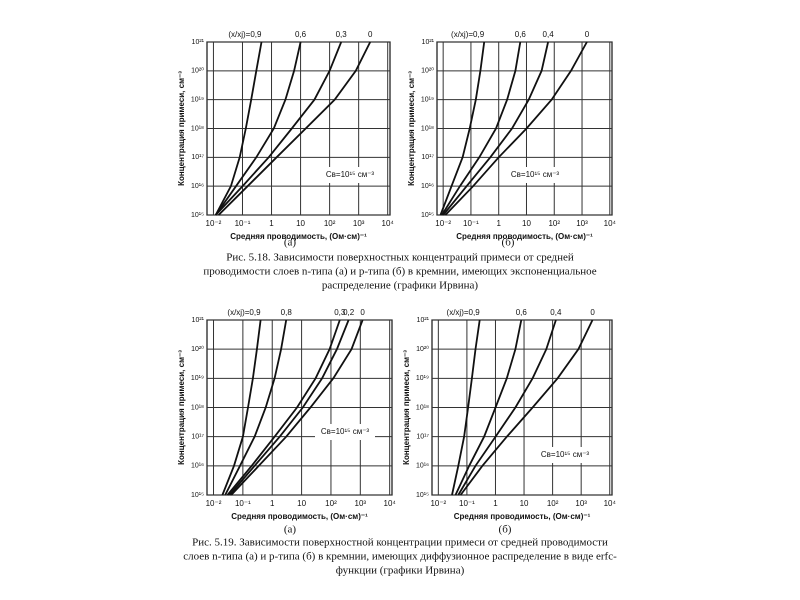 This screenshot has width=800, height=600. Describe the element at coordinates (505, 530) in the screenshot. I see `panel-label: (б)` at that location.